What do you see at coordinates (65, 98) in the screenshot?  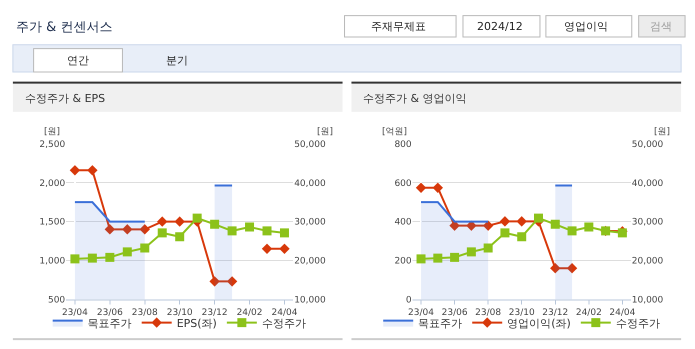 I see `chart-title: 수정주가 & EPS` at bounding box center [65, 98].